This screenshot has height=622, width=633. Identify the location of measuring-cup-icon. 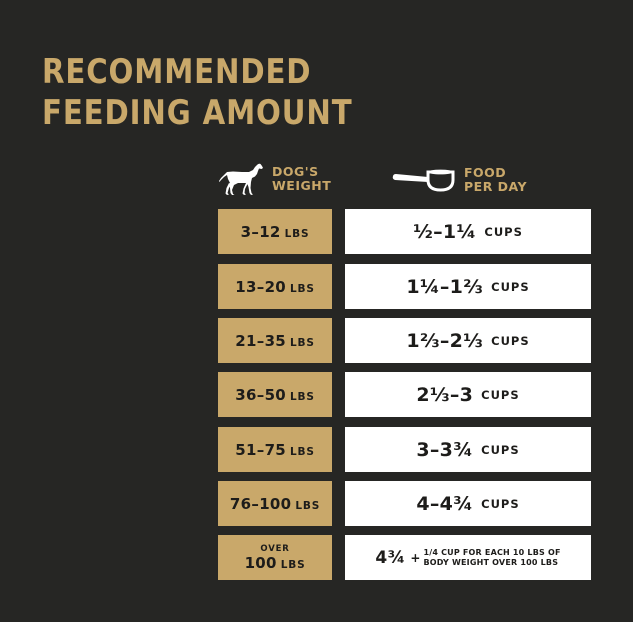
(423, 180).